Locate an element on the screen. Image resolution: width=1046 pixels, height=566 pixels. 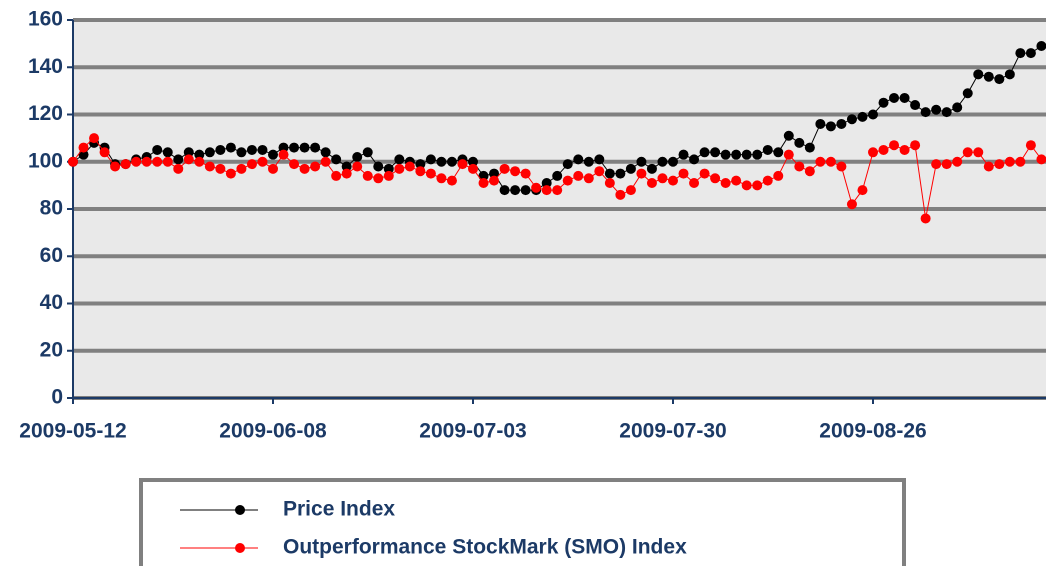
y-tick-label: 60 is located at coordinates (51, 255).